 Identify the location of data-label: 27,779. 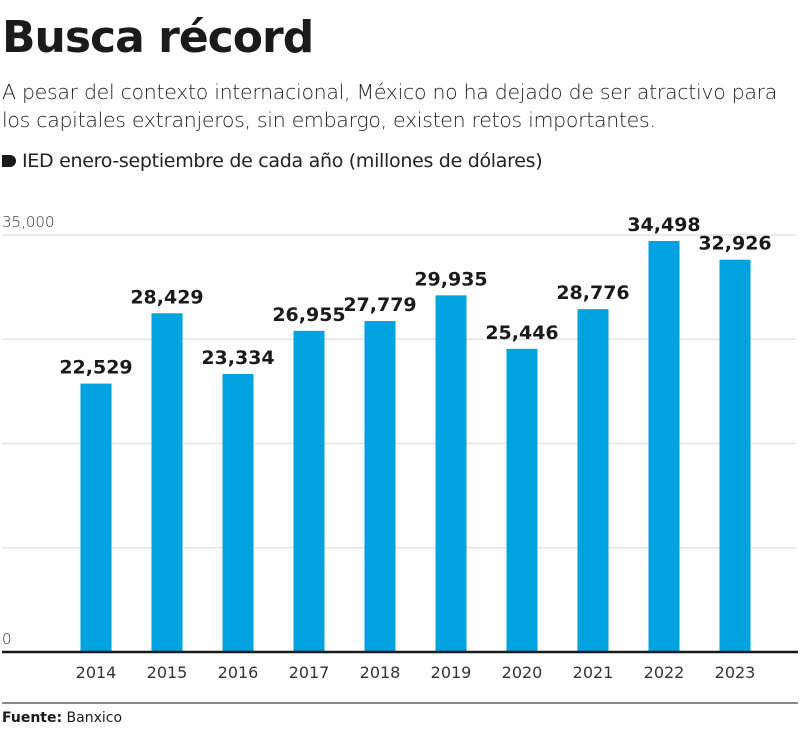
(379, 305).